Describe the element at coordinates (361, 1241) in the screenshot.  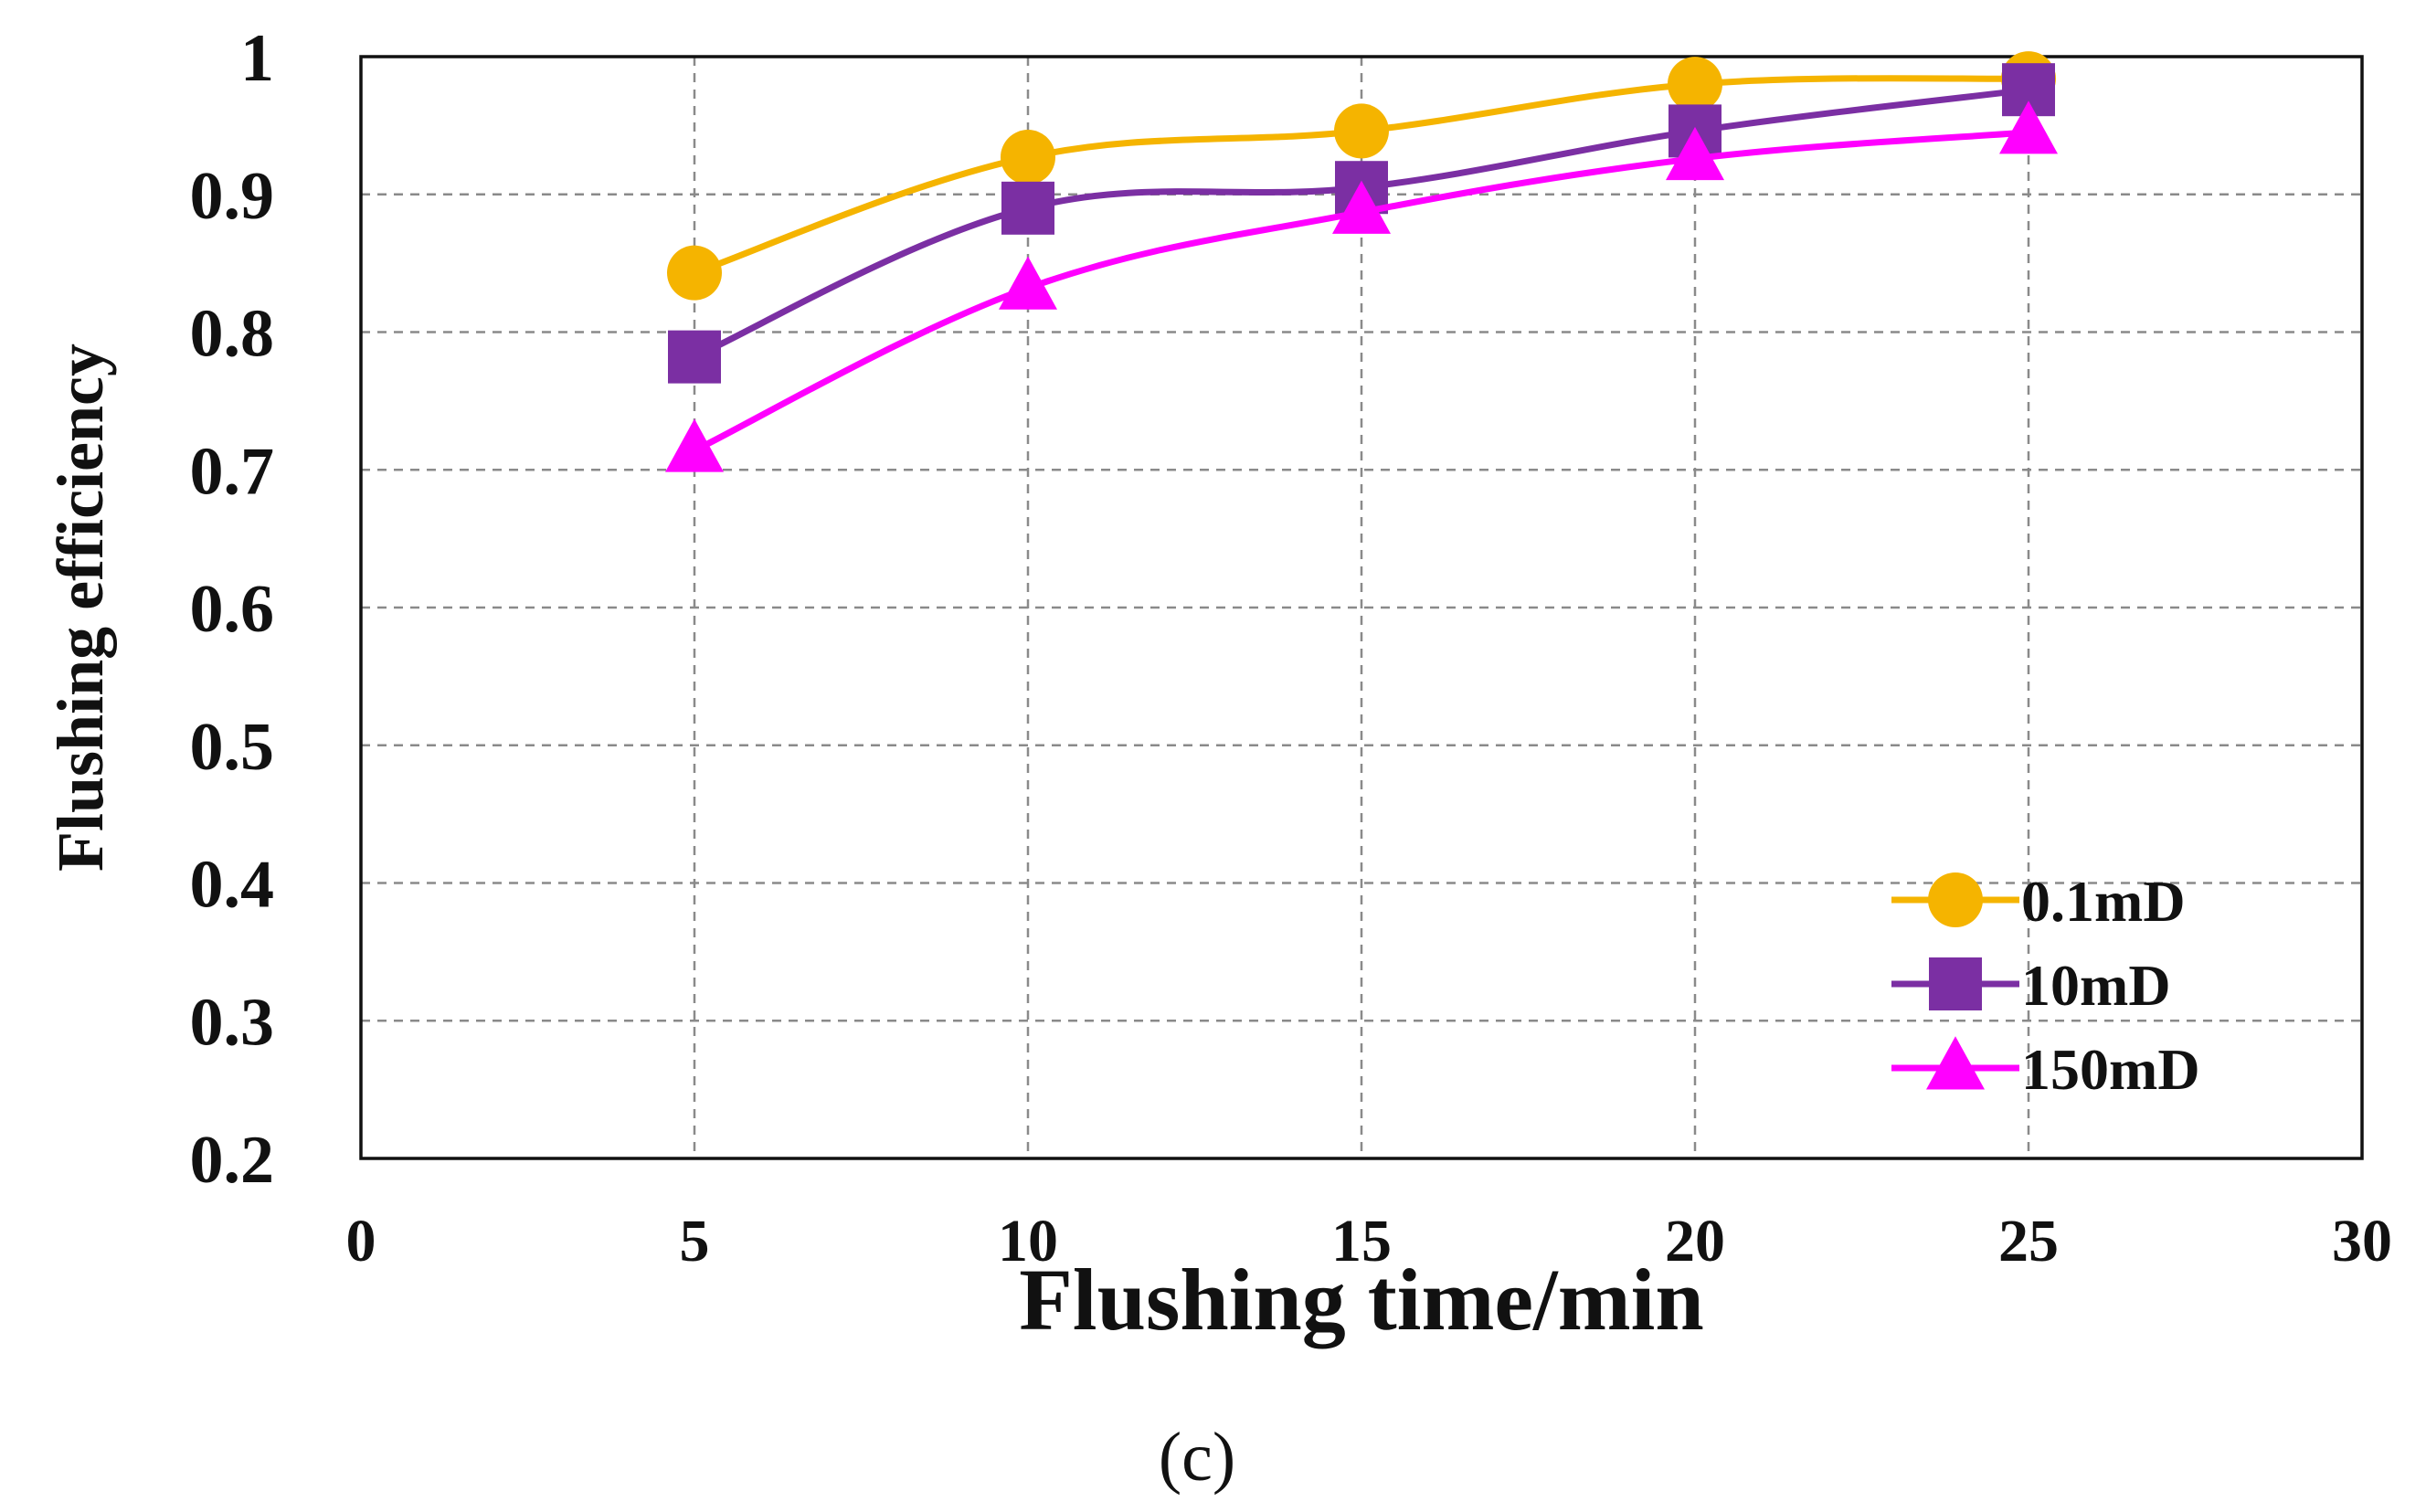
I see `x-tick-label: 0` at that location.